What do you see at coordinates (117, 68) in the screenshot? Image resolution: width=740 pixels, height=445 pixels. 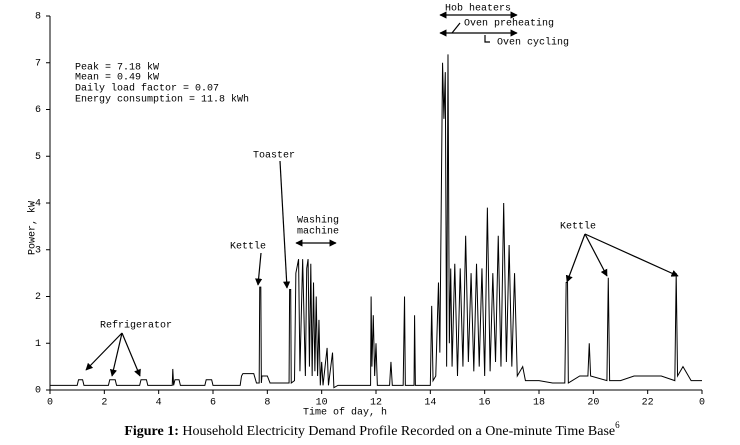 I see `stat: Peak = 7.18 kW` at bounding box center [117, 68].